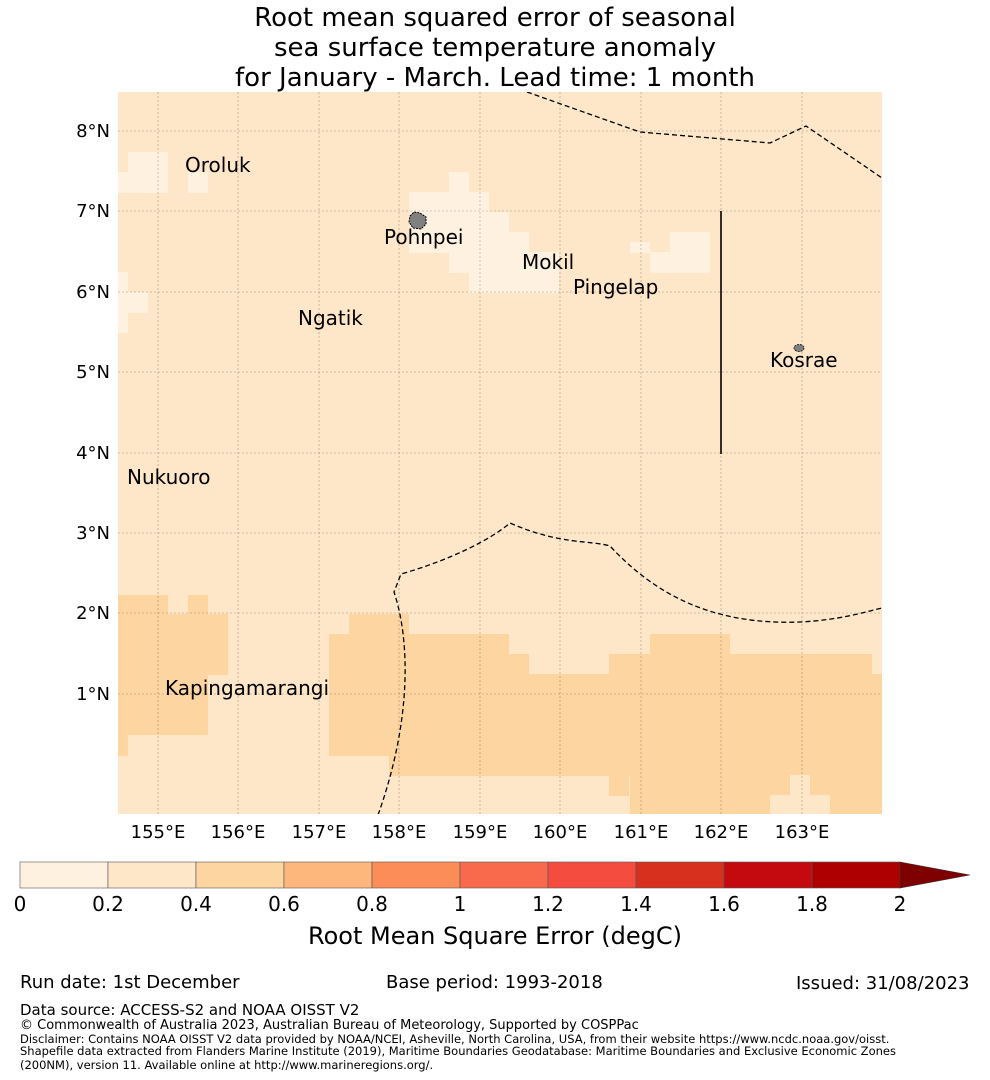 Image resolution: width=990 pixels, height=1080 pixels. I want to click on colorbar-extend-arrow, so click(935, 875).